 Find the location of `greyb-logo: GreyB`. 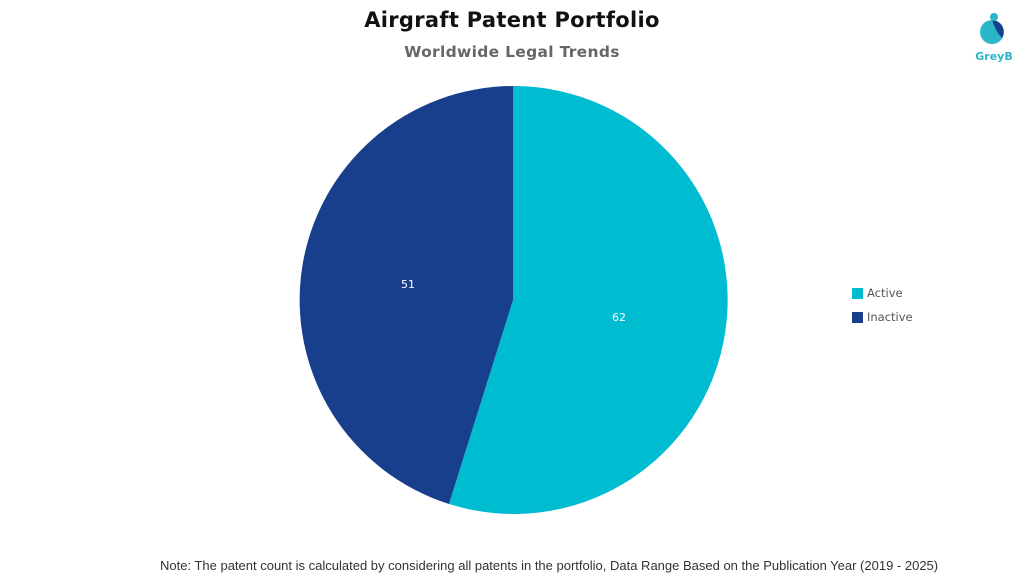

greyb-logo: GreyB is located at coordinates (994, 38).